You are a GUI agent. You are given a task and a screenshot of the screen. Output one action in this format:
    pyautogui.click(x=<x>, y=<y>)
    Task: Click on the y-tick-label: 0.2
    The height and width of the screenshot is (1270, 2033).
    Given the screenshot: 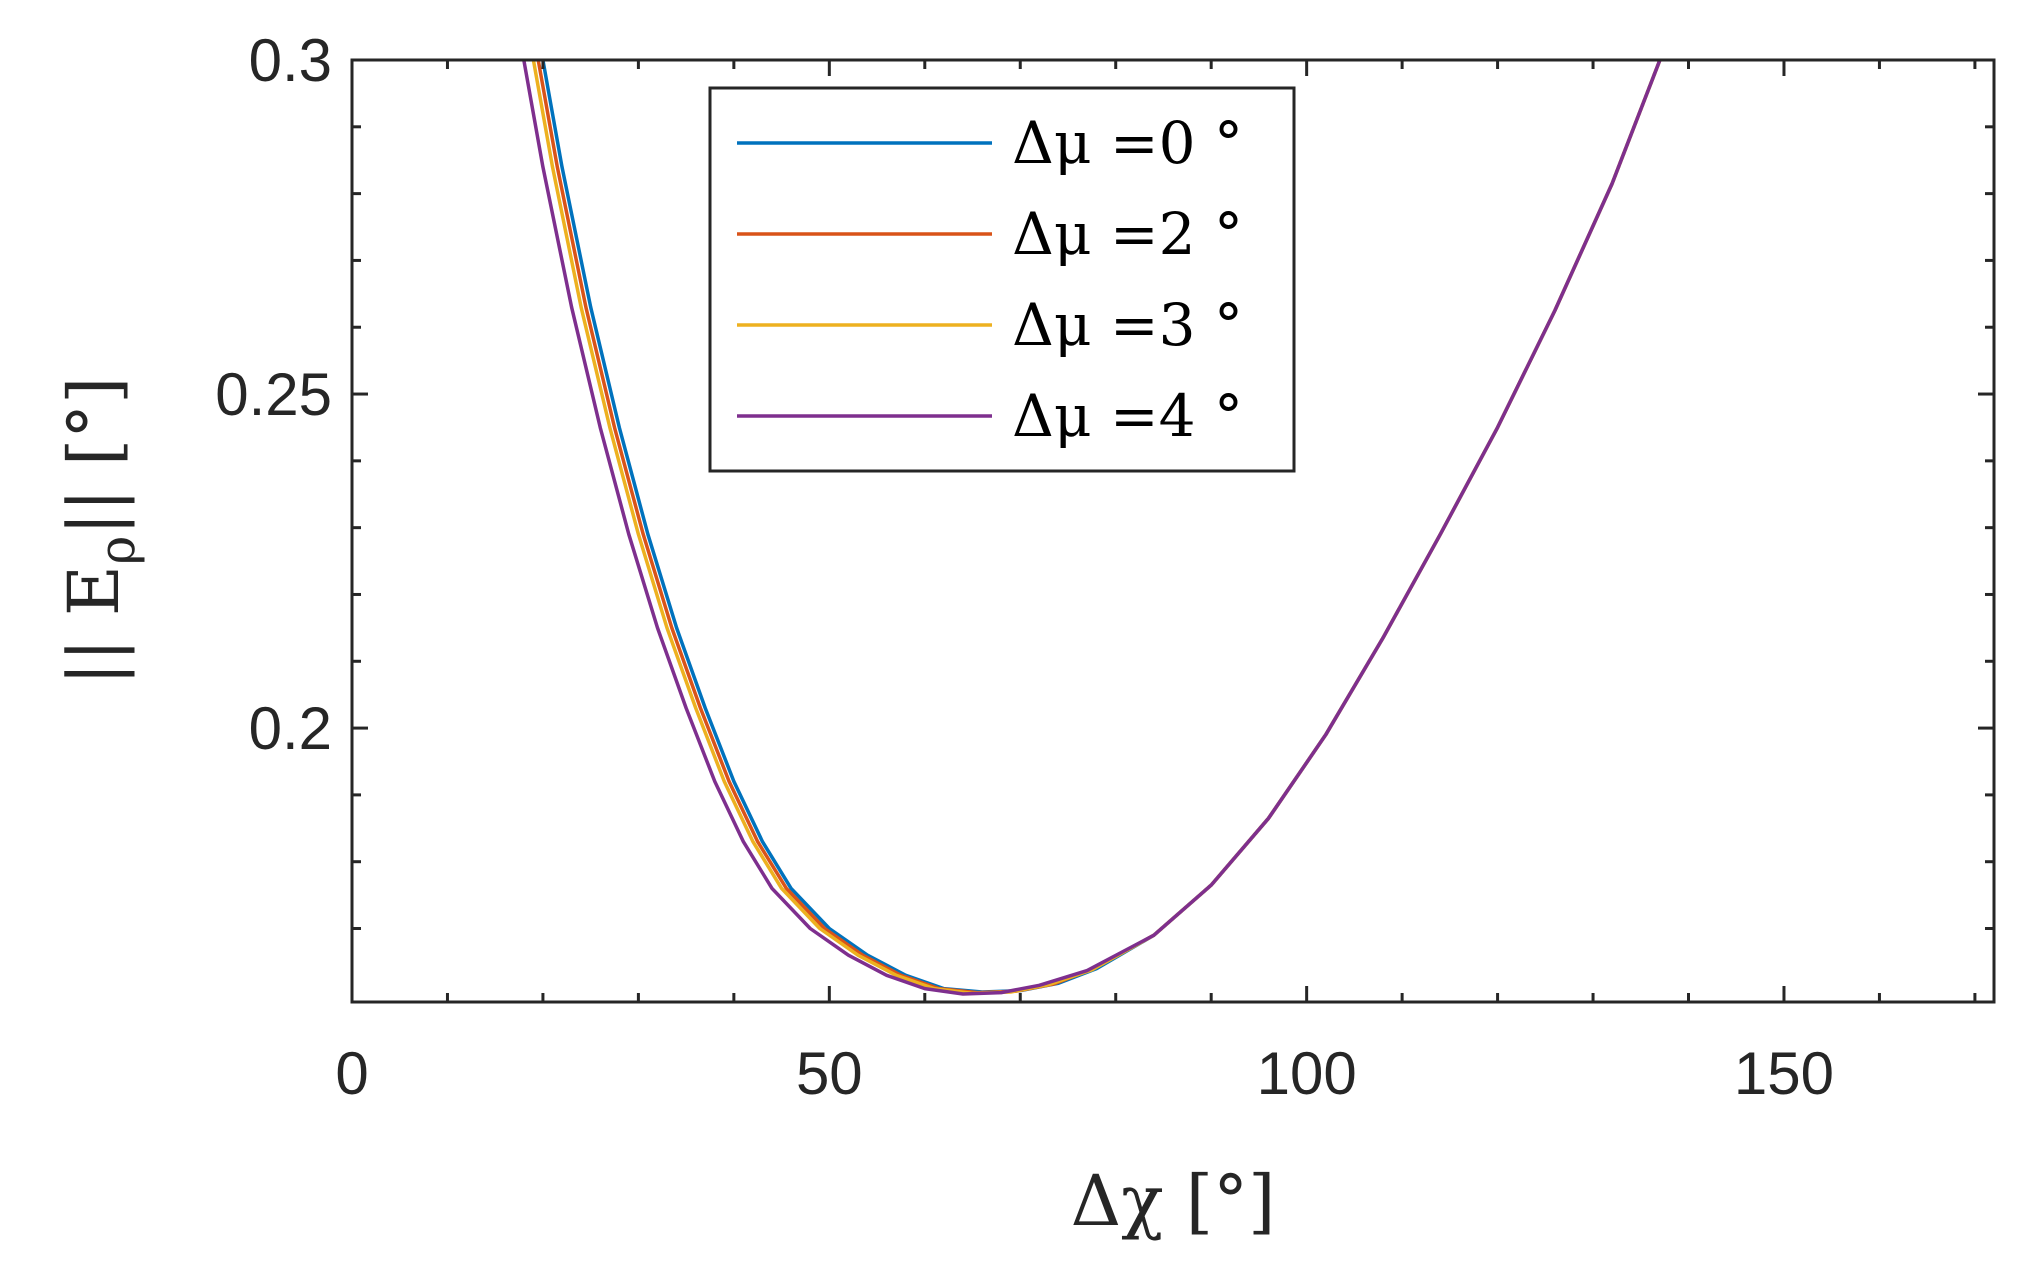 What is the action you would take?
    pyautogui.click(x=290, y=728)
    